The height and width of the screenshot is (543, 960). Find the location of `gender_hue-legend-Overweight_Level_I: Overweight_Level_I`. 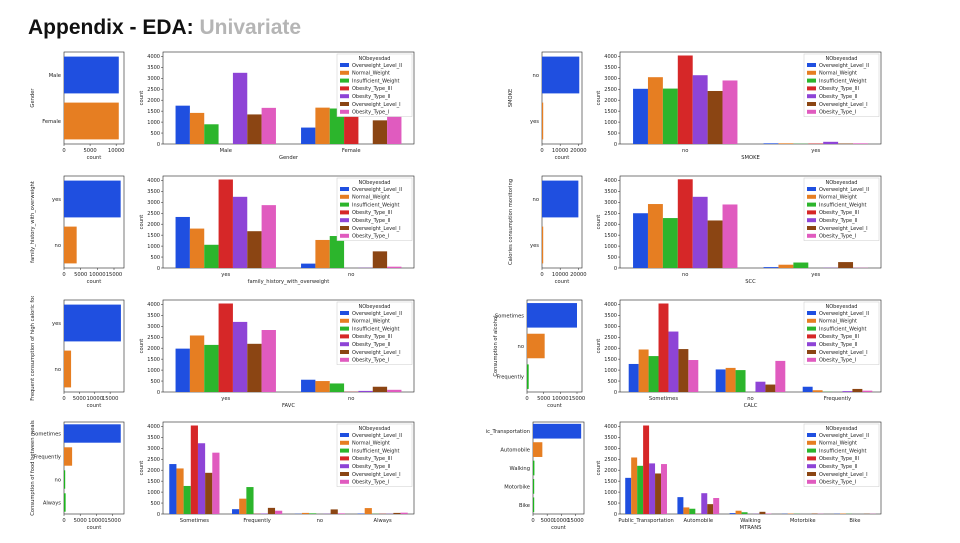

gender_hue-legend-Overweight_Level_I: Overweight_Level_I is located at coordinates (376, 105).